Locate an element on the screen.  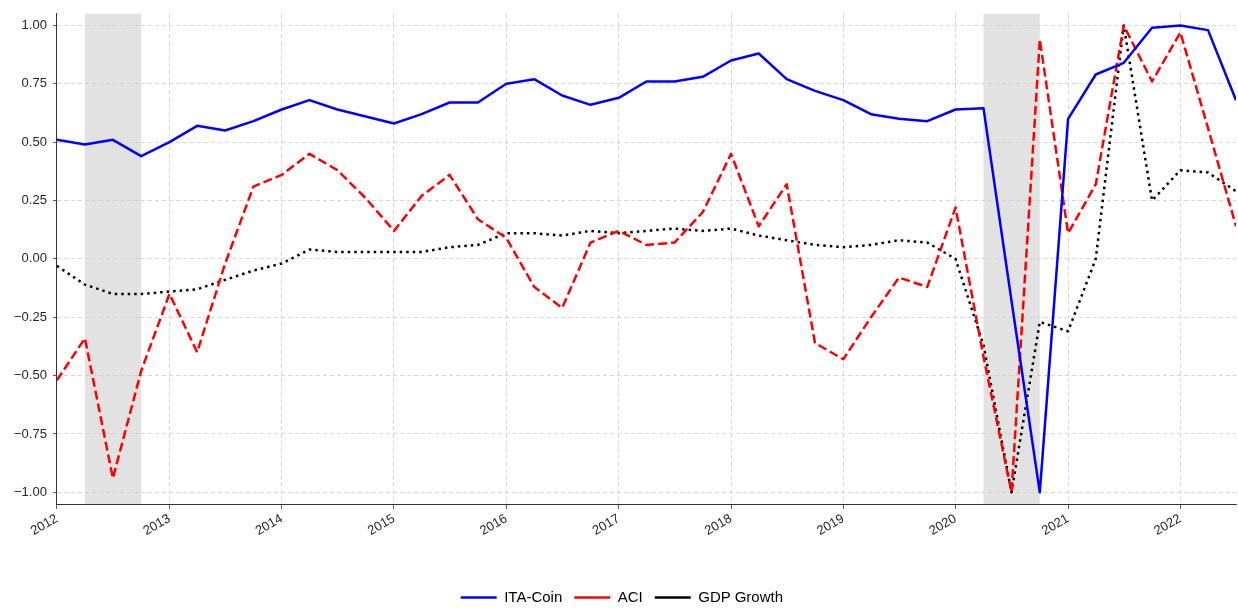
y-tick-label: 0.00 is located at coordinates (34, 258).